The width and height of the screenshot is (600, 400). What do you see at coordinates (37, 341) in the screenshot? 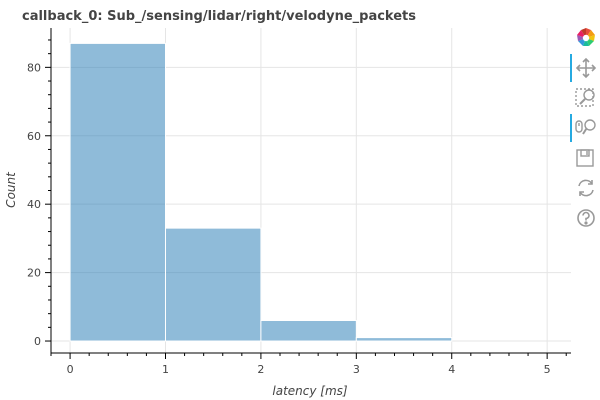
I see `y-tick-label: 0` at bounding box center [37, 341].